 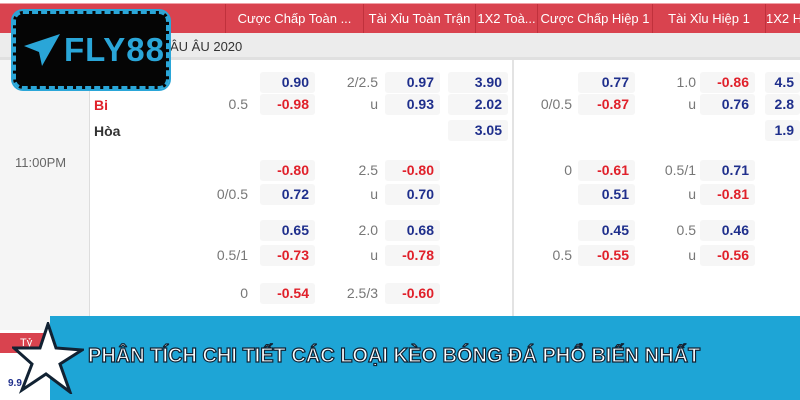 I want to click on match-time: 11:00PM, so click(x=41, y=162).